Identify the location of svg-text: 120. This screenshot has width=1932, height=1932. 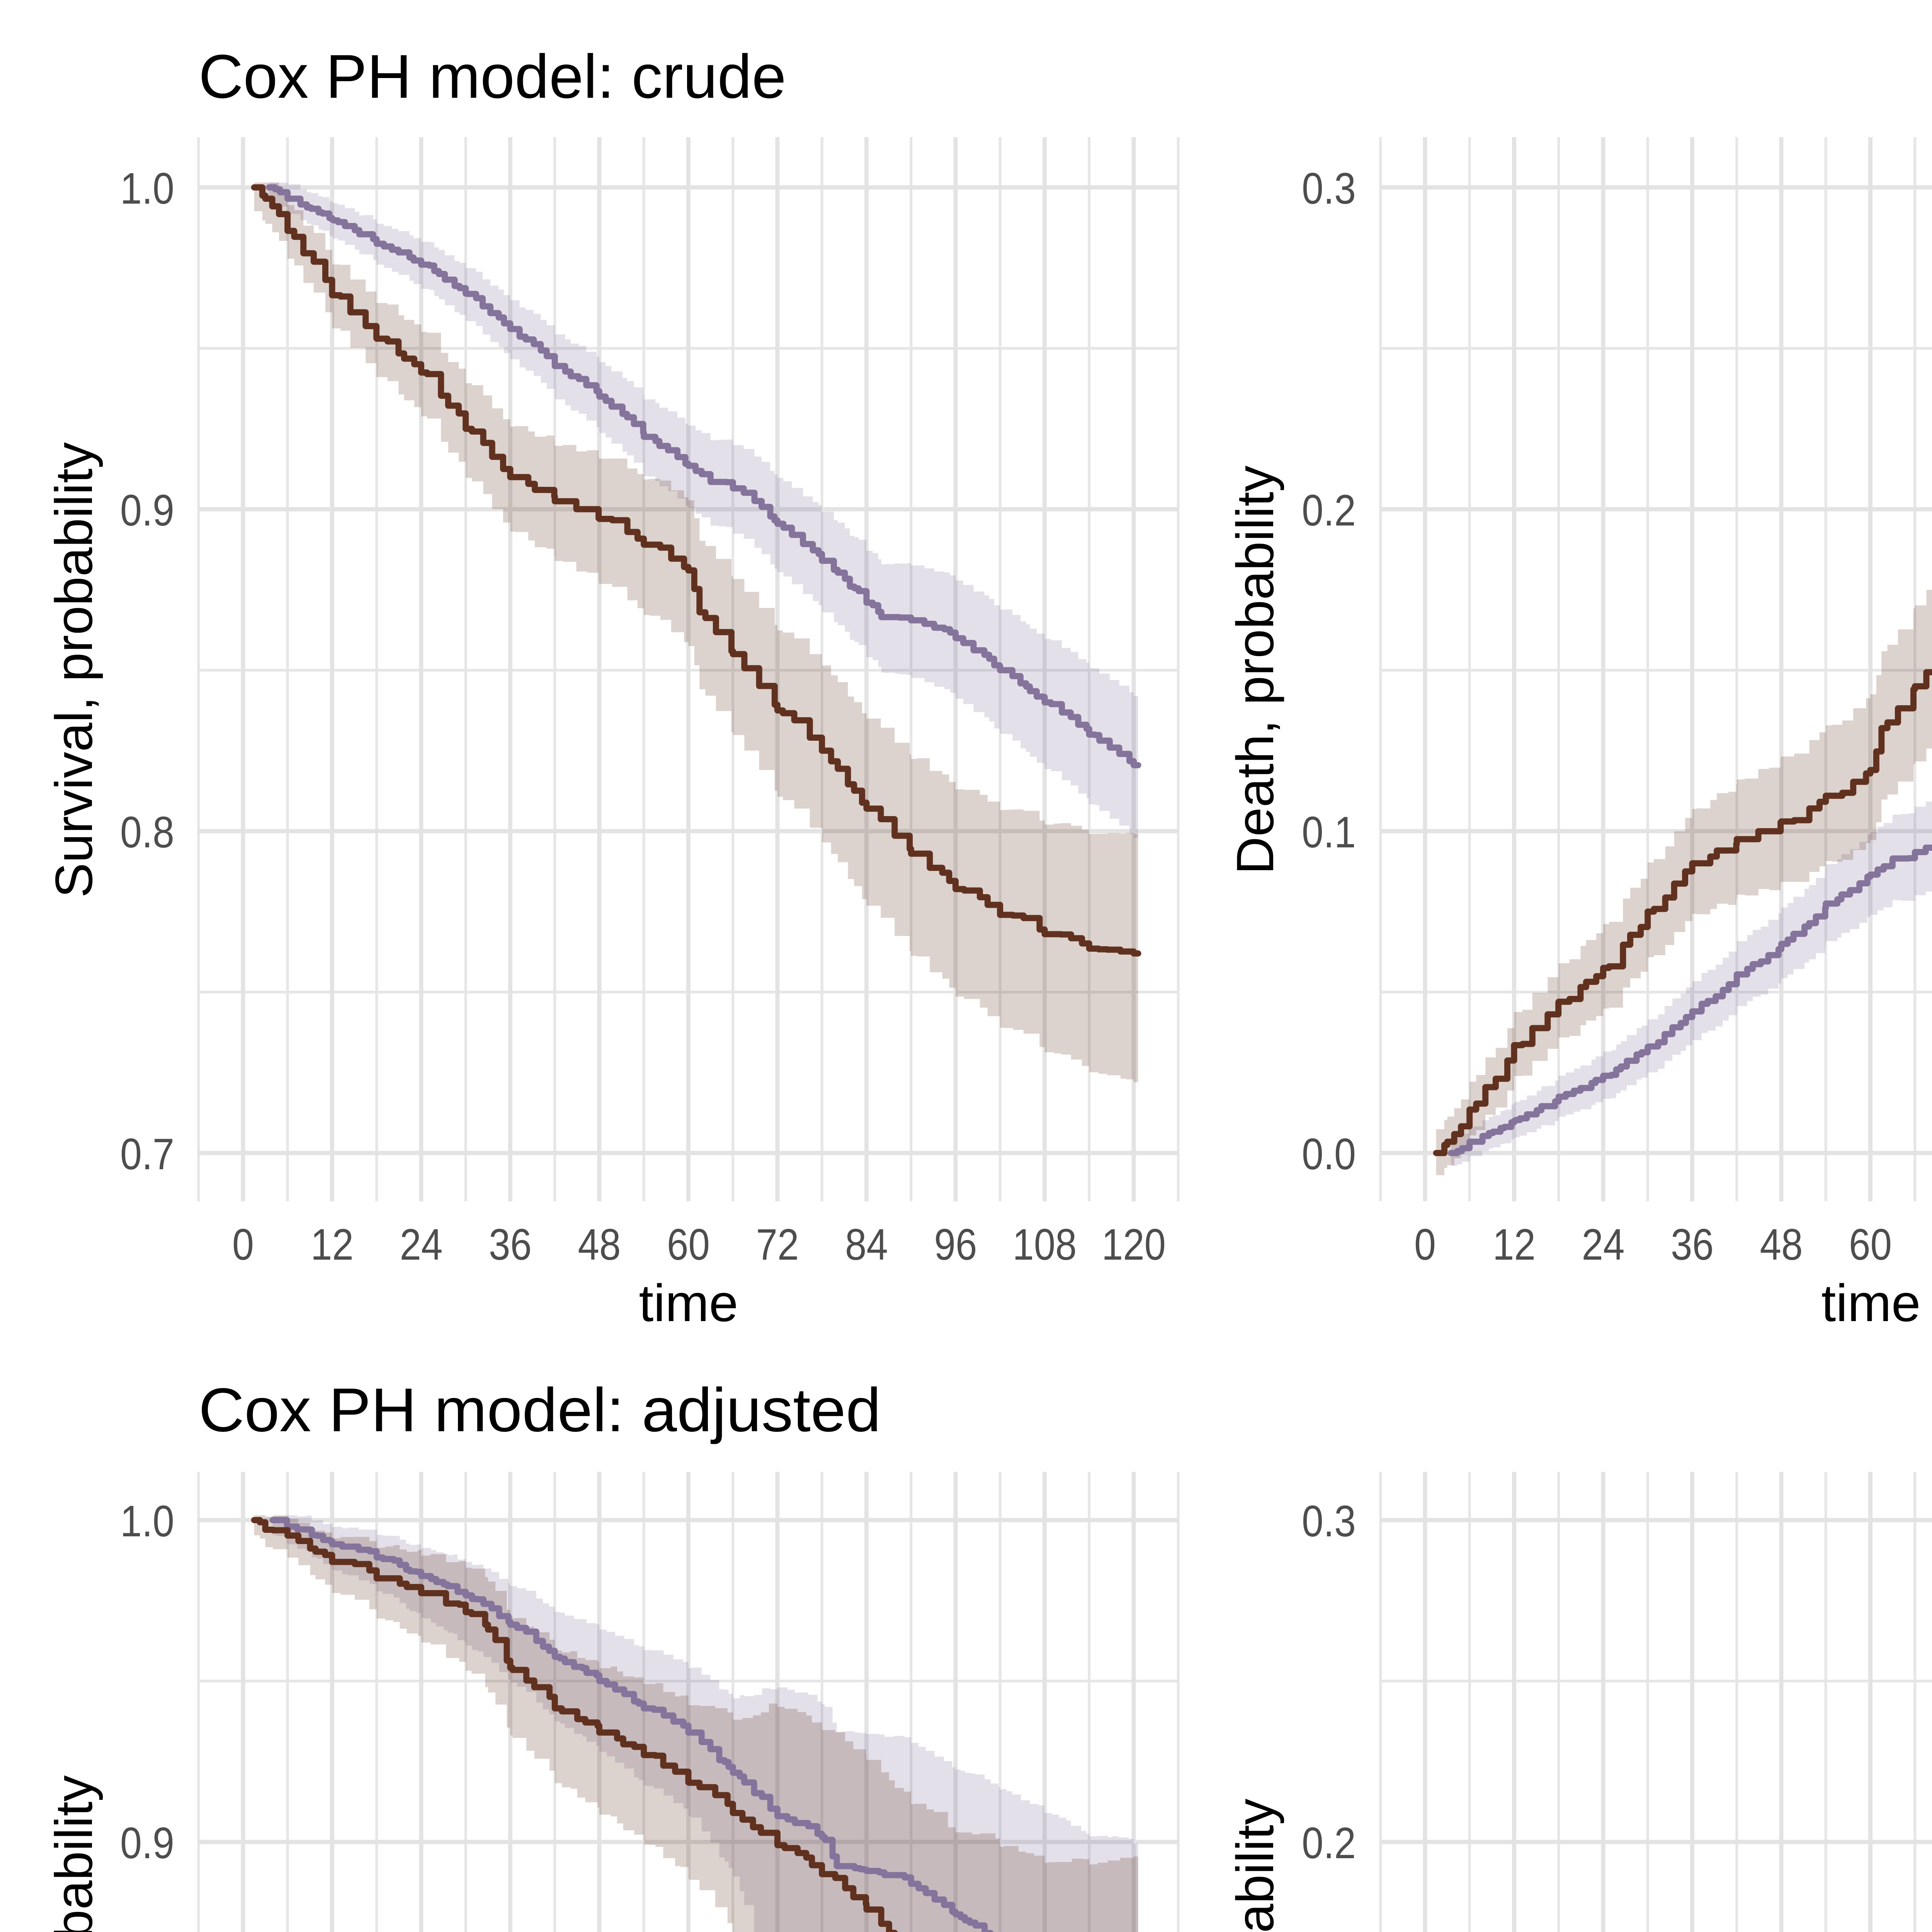
(1134, 1244).